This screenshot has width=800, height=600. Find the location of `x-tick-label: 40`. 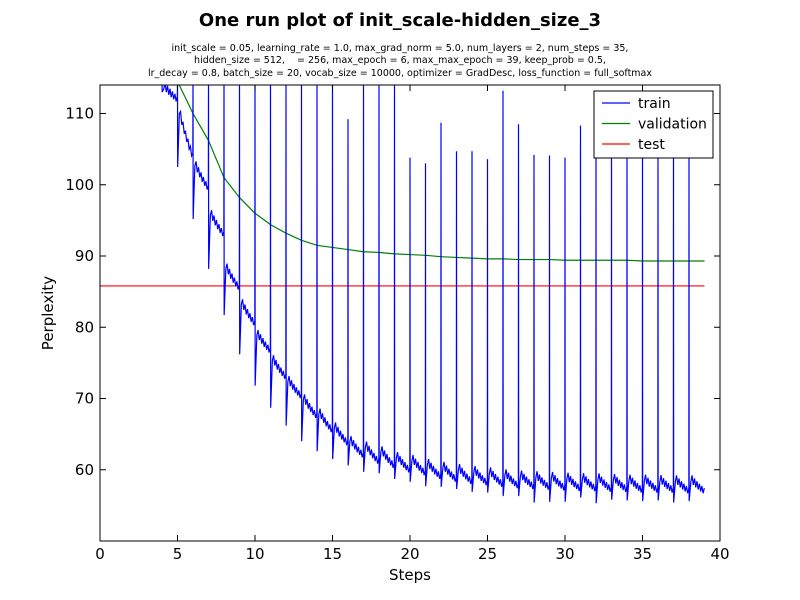

x-tick-label: 40 is located at coordinates (719, 554).